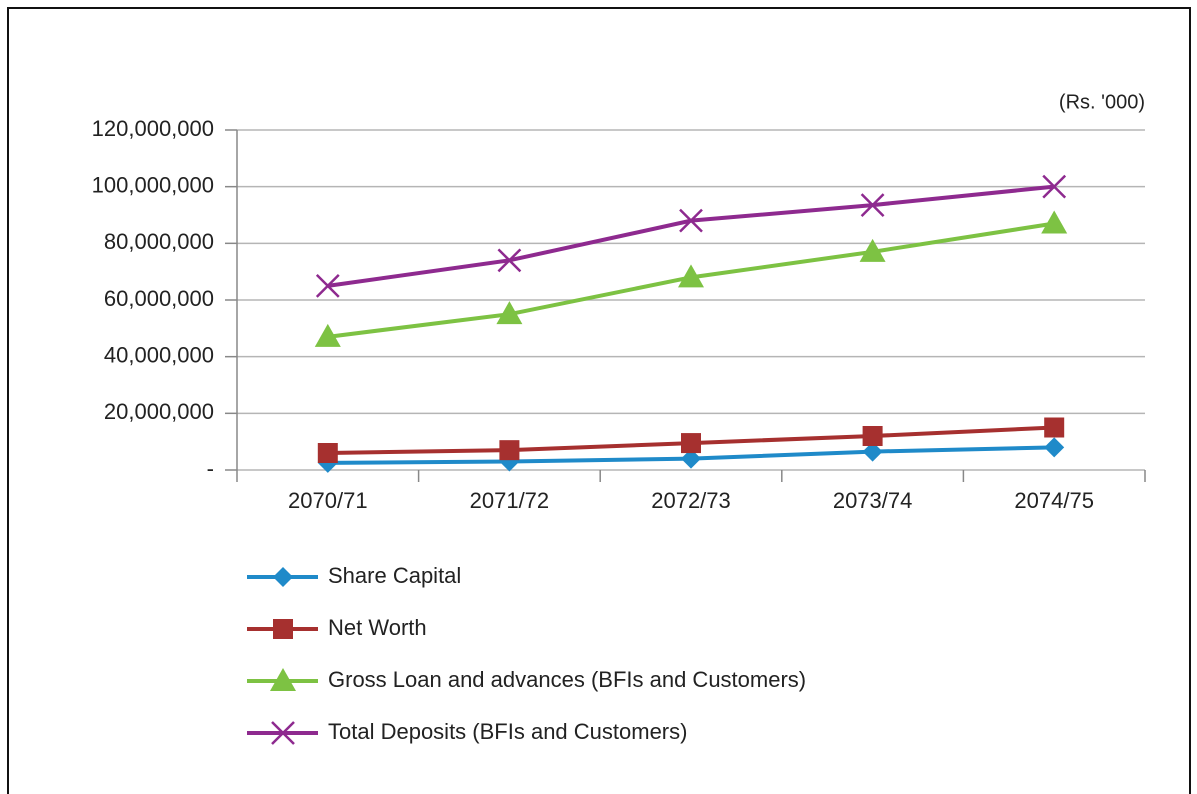 Image resolution: width=1197 pixels, height=794 pixels. Describe the element at coordinates (1102, 102) in the screenshot. I see `unit-label: (Rs. '000)` at that location.